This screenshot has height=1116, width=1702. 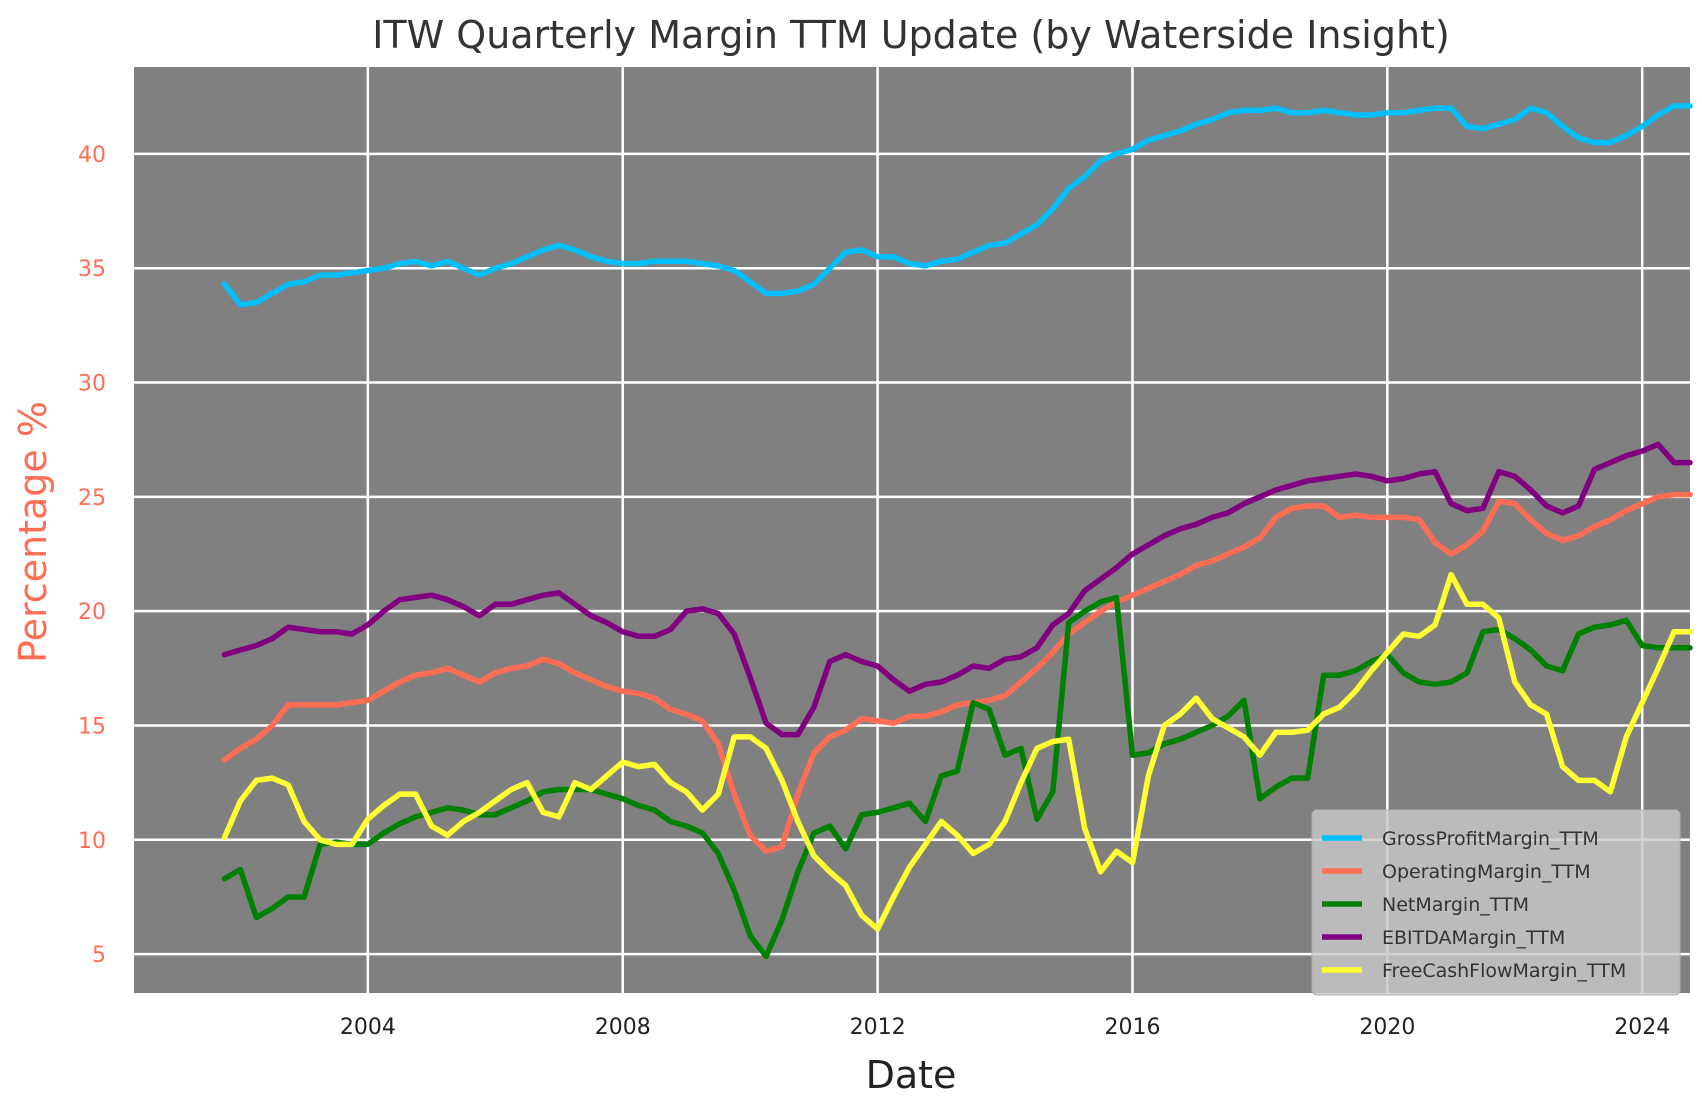 What do you see at coordinates (1473, 938) in the screenshot?
I see `legend-label-EBITDAMargin_TTM: EBITDAMargin_TTM` at bounding box center [1473, 938].